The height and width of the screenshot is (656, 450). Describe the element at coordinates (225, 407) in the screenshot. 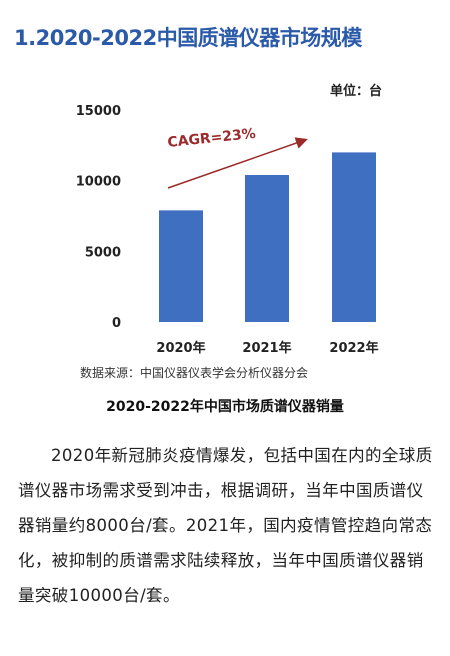

I see `chart-caption: 2020-2022年中国市场质谱仪器销量` at that location.